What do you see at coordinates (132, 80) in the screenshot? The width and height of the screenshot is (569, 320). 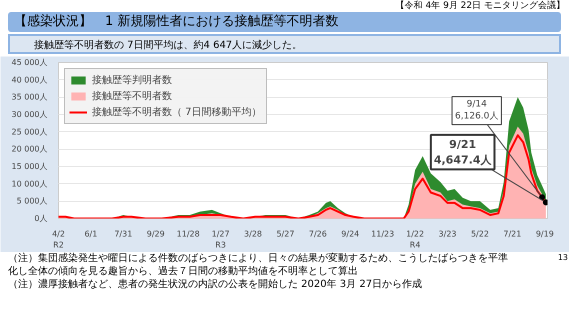 I see `legend-label: 接触歴等判明者数` at bounding box center [132, 80].